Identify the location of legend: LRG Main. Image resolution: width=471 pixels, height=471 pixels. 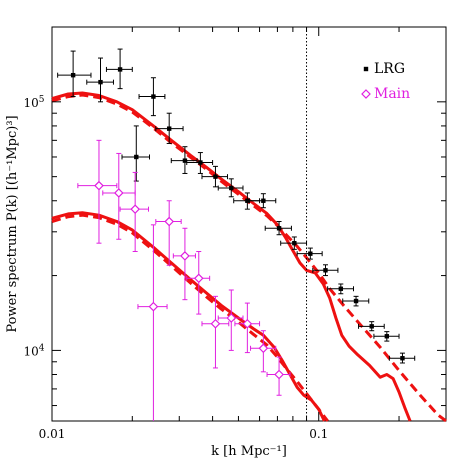
(385, 81).